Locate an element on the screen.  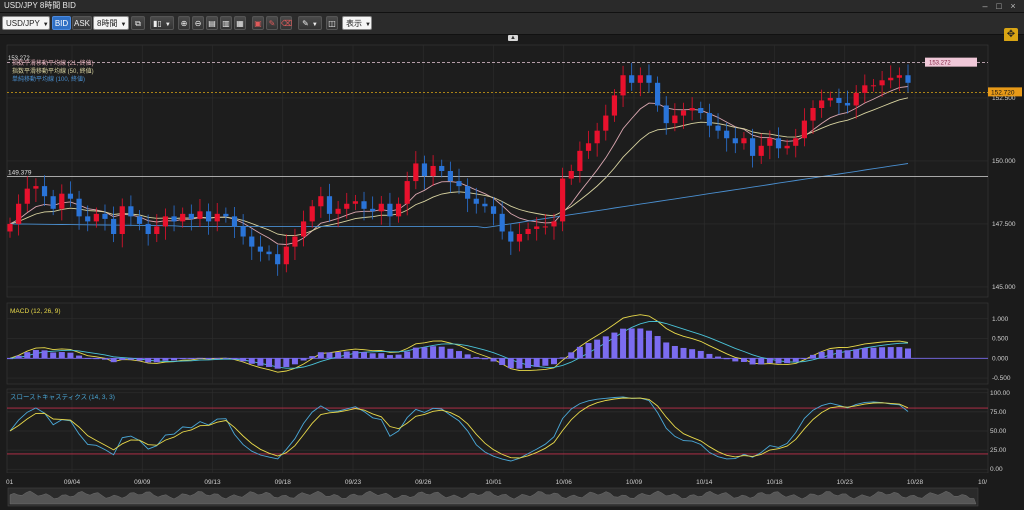
x-tick-label-left: 01 is located at coordinates (10, 482).